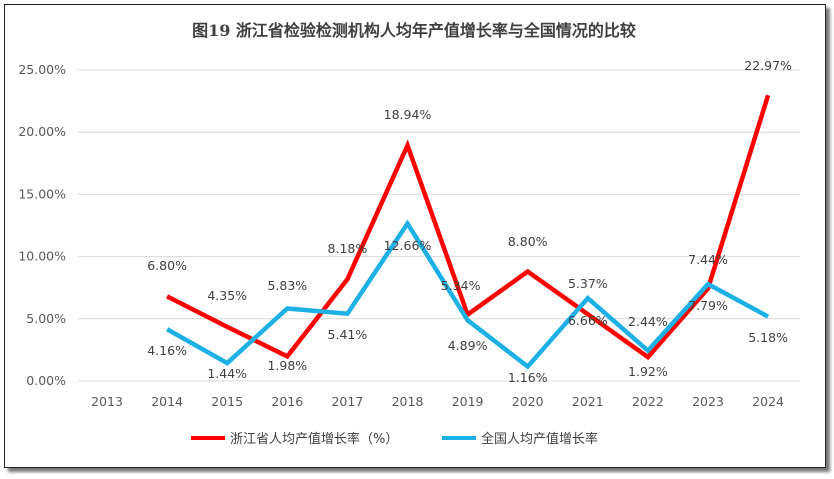  What do you see at coordinates (347, 401) in the screenshot?
I see `x-tick-label: 2017` at bounding box center [347, 401].